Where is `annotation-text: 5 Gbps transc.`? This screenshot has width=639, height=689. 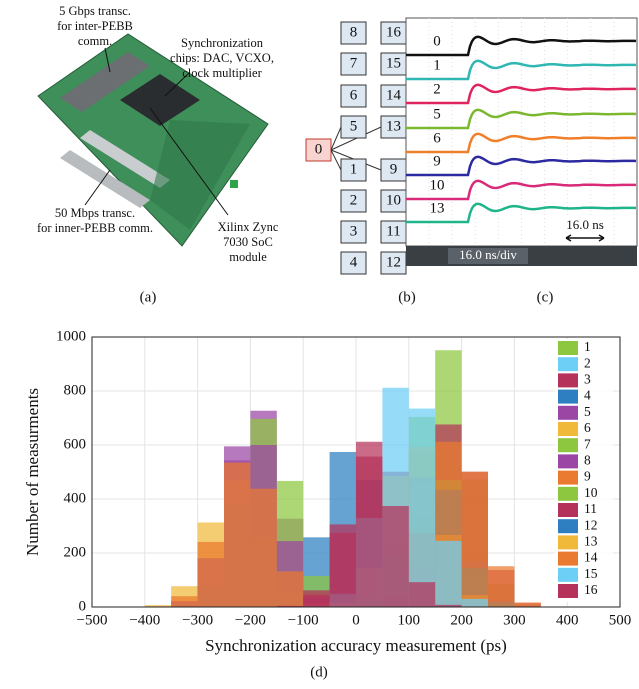 annotation-text: 5 Gbps transc. is located at coordinates (95, 11).